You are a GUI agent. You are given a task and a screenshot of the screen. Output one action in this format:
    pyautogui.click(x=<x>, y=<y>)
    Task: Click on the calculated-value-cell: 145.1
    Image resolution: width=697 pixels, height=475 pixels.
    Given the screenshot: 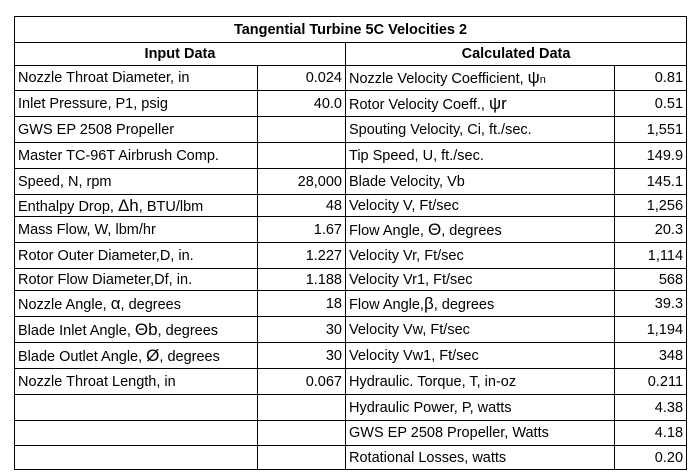 What is the action you would take?
    pyautogui.click(x=650, y=181)
    